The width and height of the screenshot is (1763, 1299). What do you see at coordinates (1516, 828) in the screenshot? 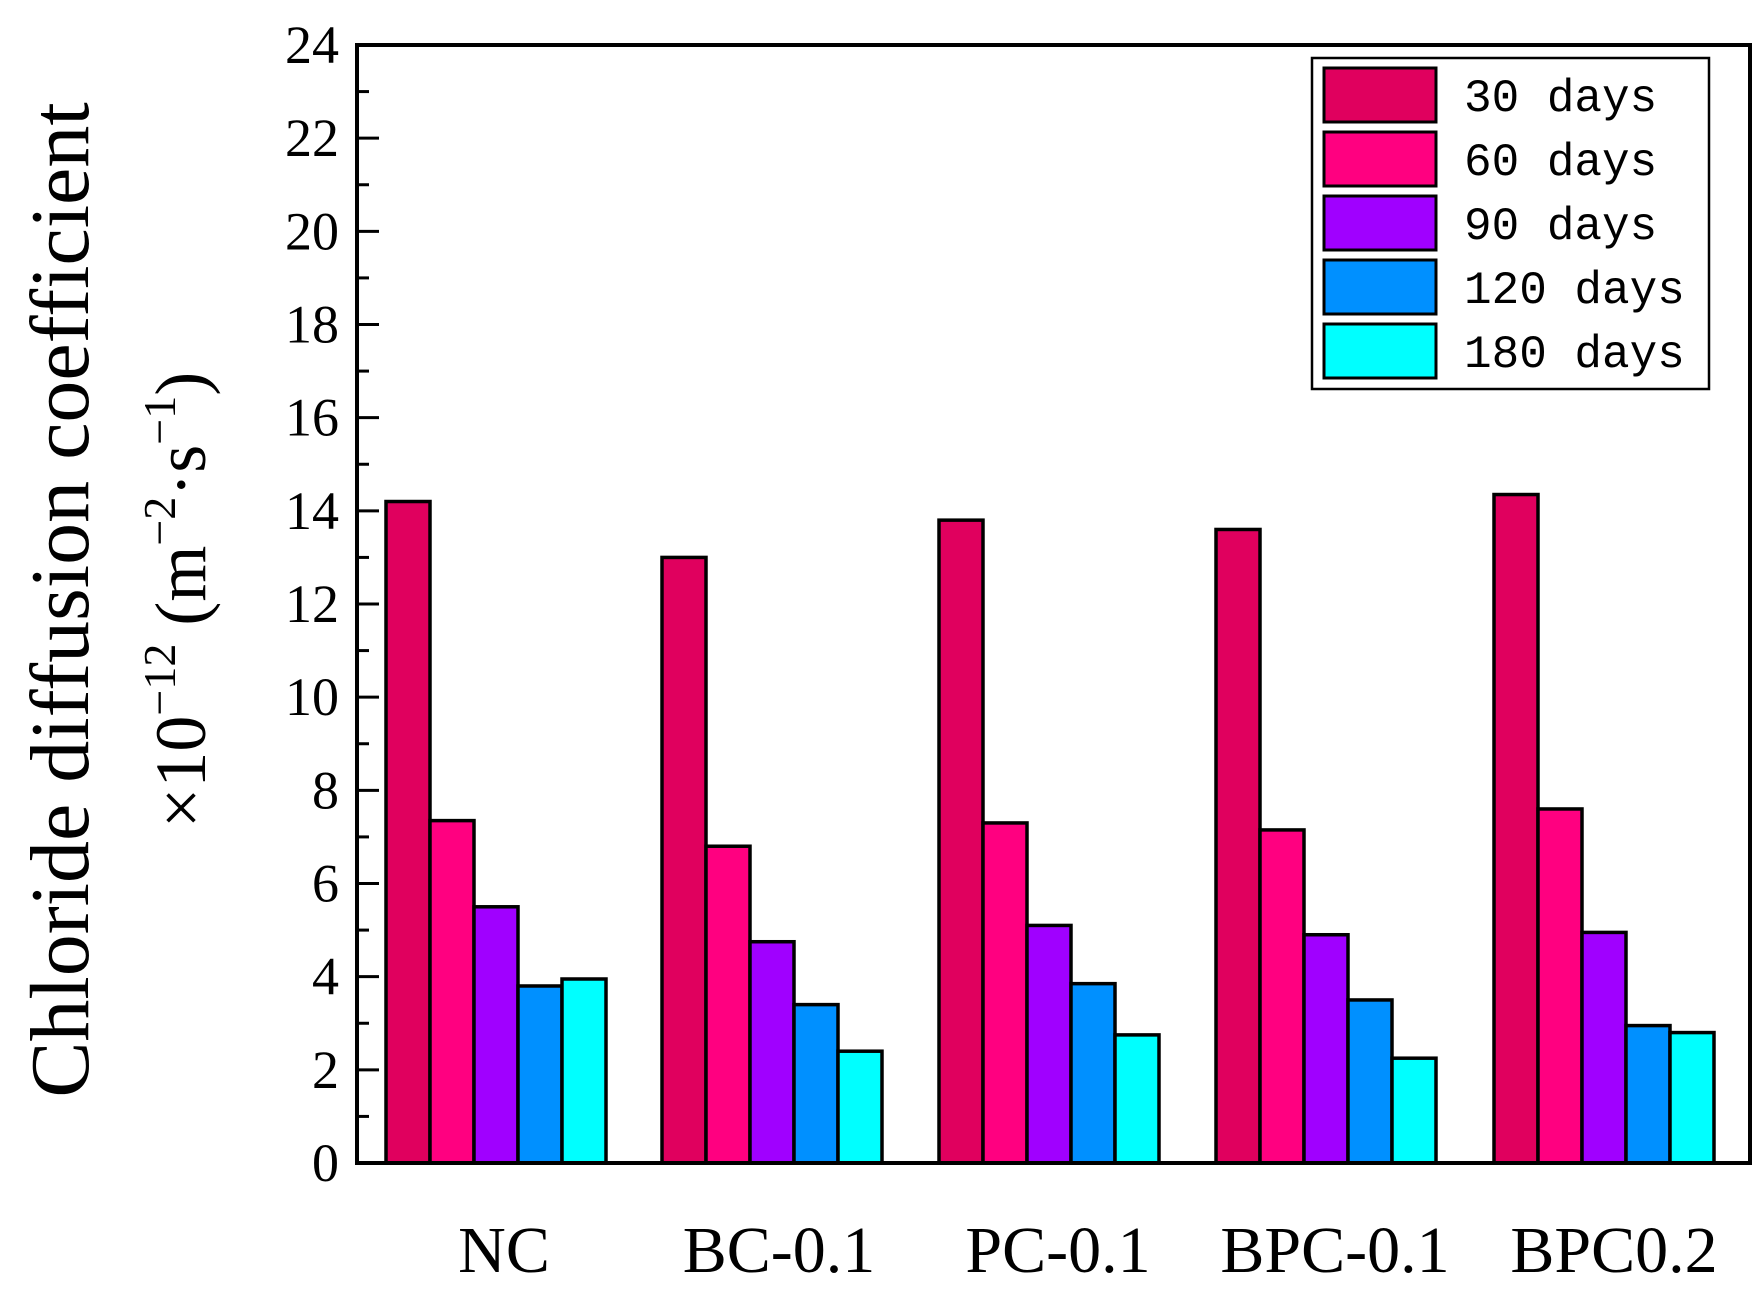
I see `bar-bpc0-2-30-days` at bounding box center [1516, 828].